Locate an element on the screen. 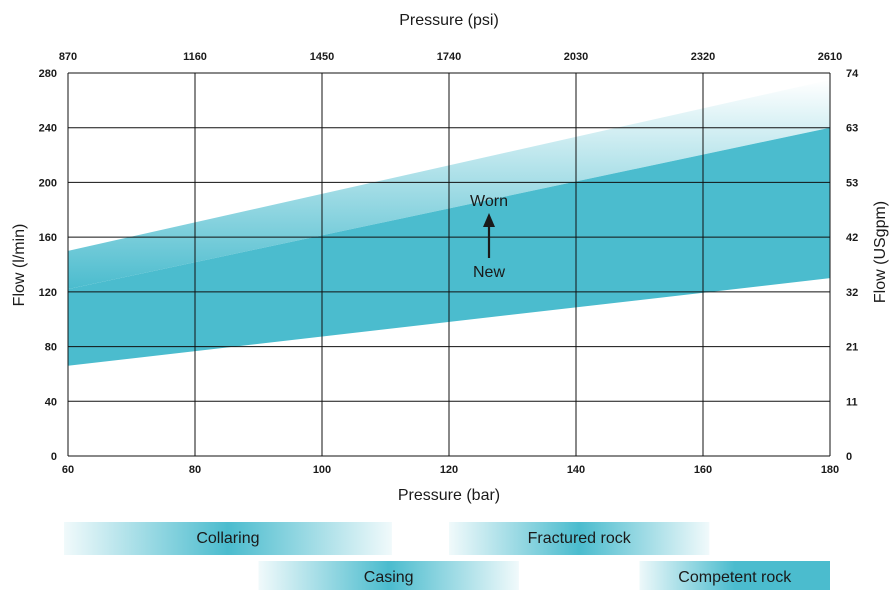 This screenshot has height=594, width=891. top-tick-label: 2030 is located at coordinates (576, 57).